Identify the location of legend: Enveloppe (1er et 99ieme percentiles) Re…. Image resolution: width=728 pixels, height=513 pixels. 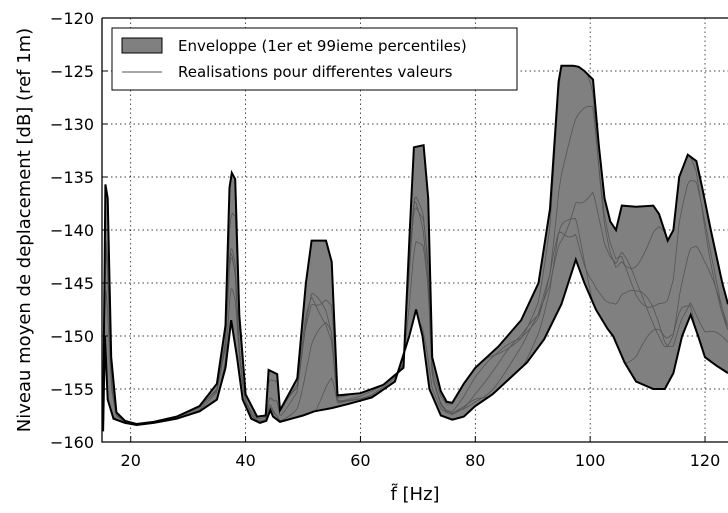
(314, 59).